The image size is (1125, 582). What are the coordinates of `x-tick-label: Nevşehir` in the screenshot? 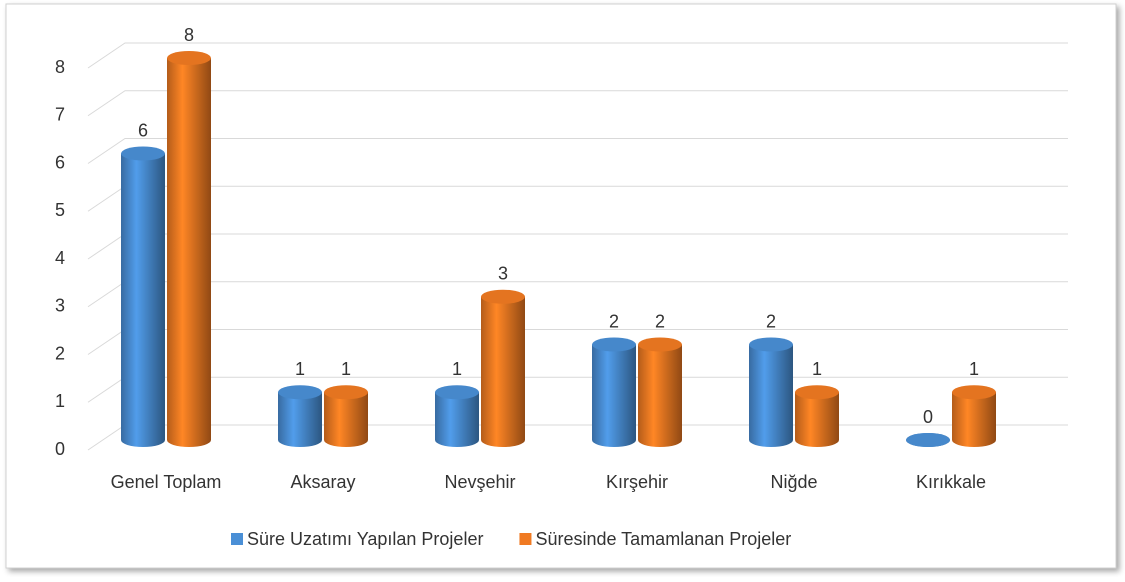 It's located at (479, 482).